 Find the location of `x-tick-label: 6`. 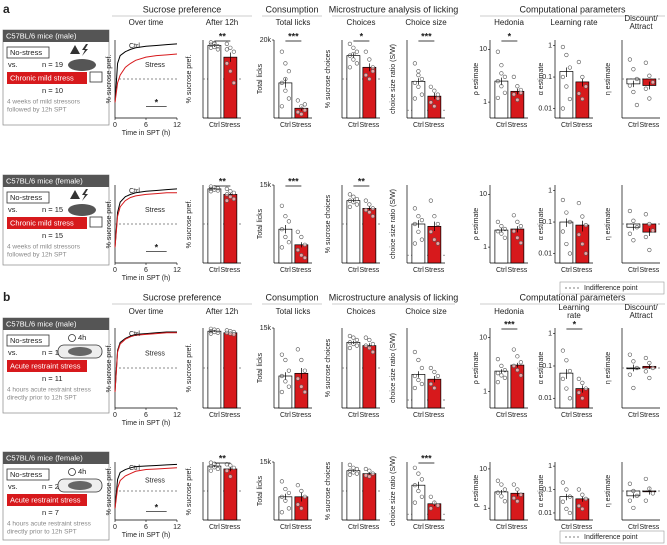

x-tick-label: 6 is located at coordinates (146, 270).